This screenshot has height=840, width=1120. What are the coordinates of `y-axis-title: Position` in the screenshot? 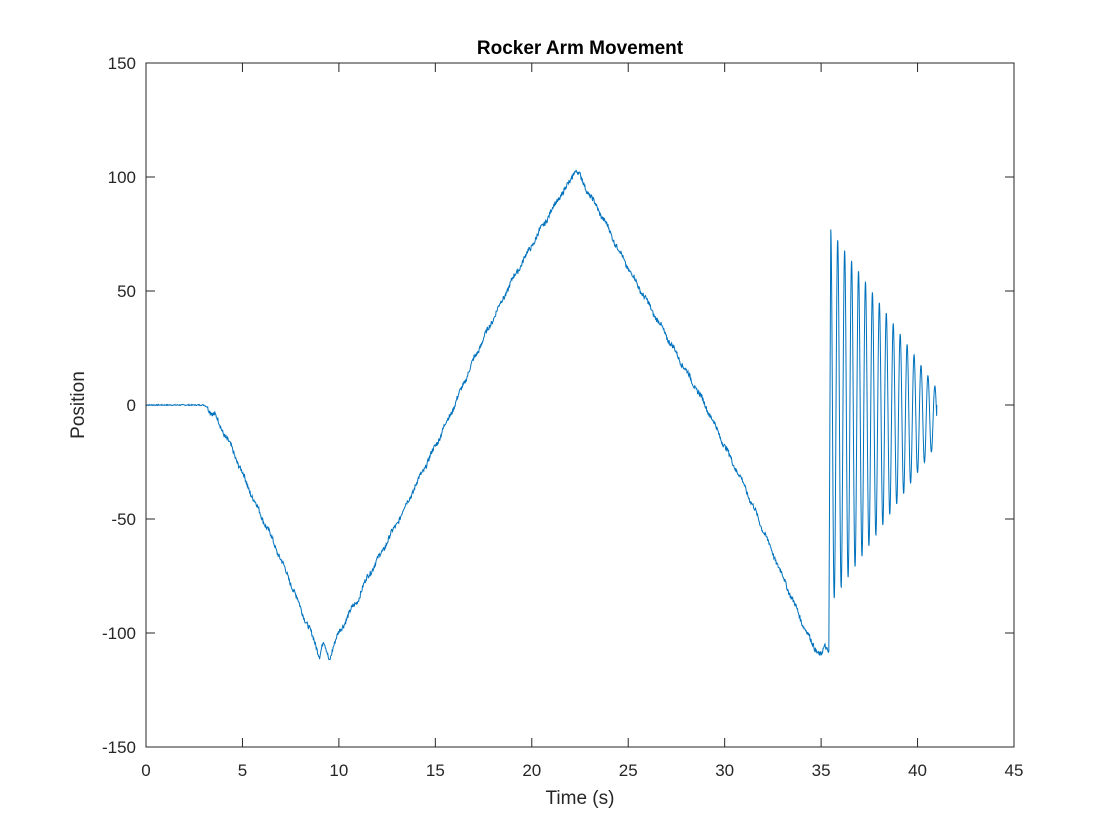 It's located at (78, 405).